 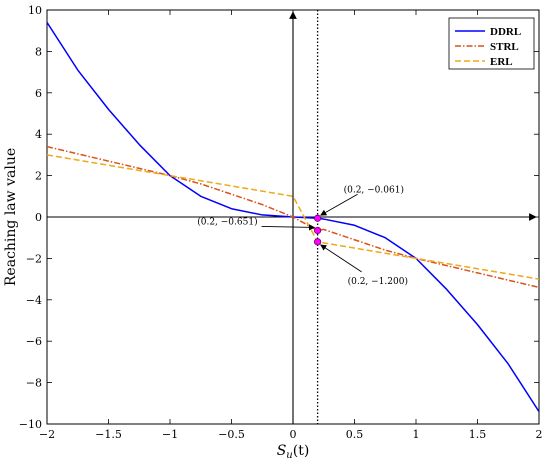 I want to click on marker-layer, so click(x=317, y=230).